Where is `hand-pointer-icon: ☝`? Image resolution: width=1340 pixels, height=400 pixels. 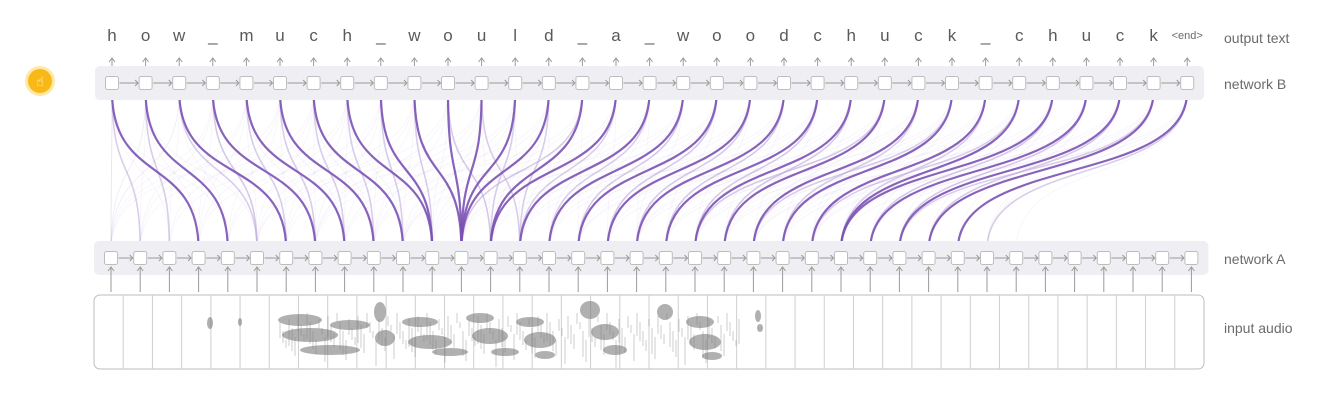
hand-pointer-icon: ☝ is located at coordinates (40, 81).